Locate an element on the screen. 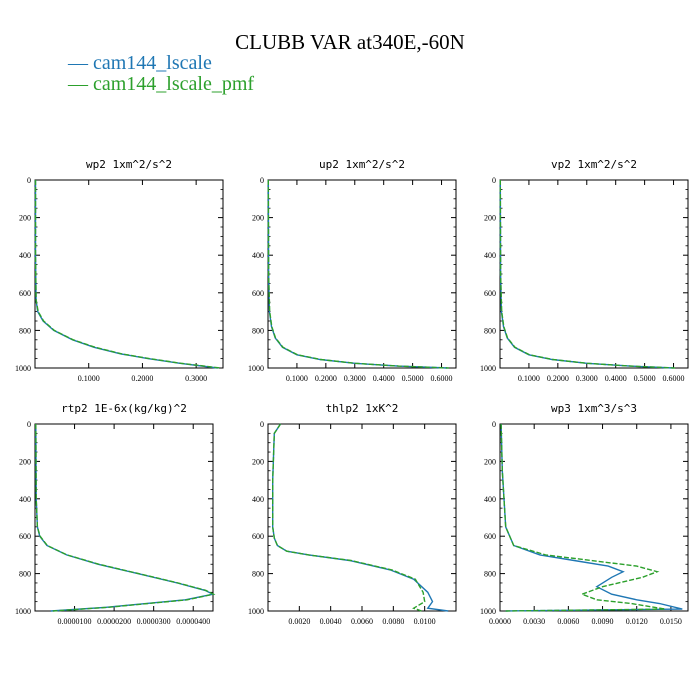 The height and width of the screenshot is (700, 700). x-tick-label-2-2: 0.3000 is located at coordinates (587, 378).